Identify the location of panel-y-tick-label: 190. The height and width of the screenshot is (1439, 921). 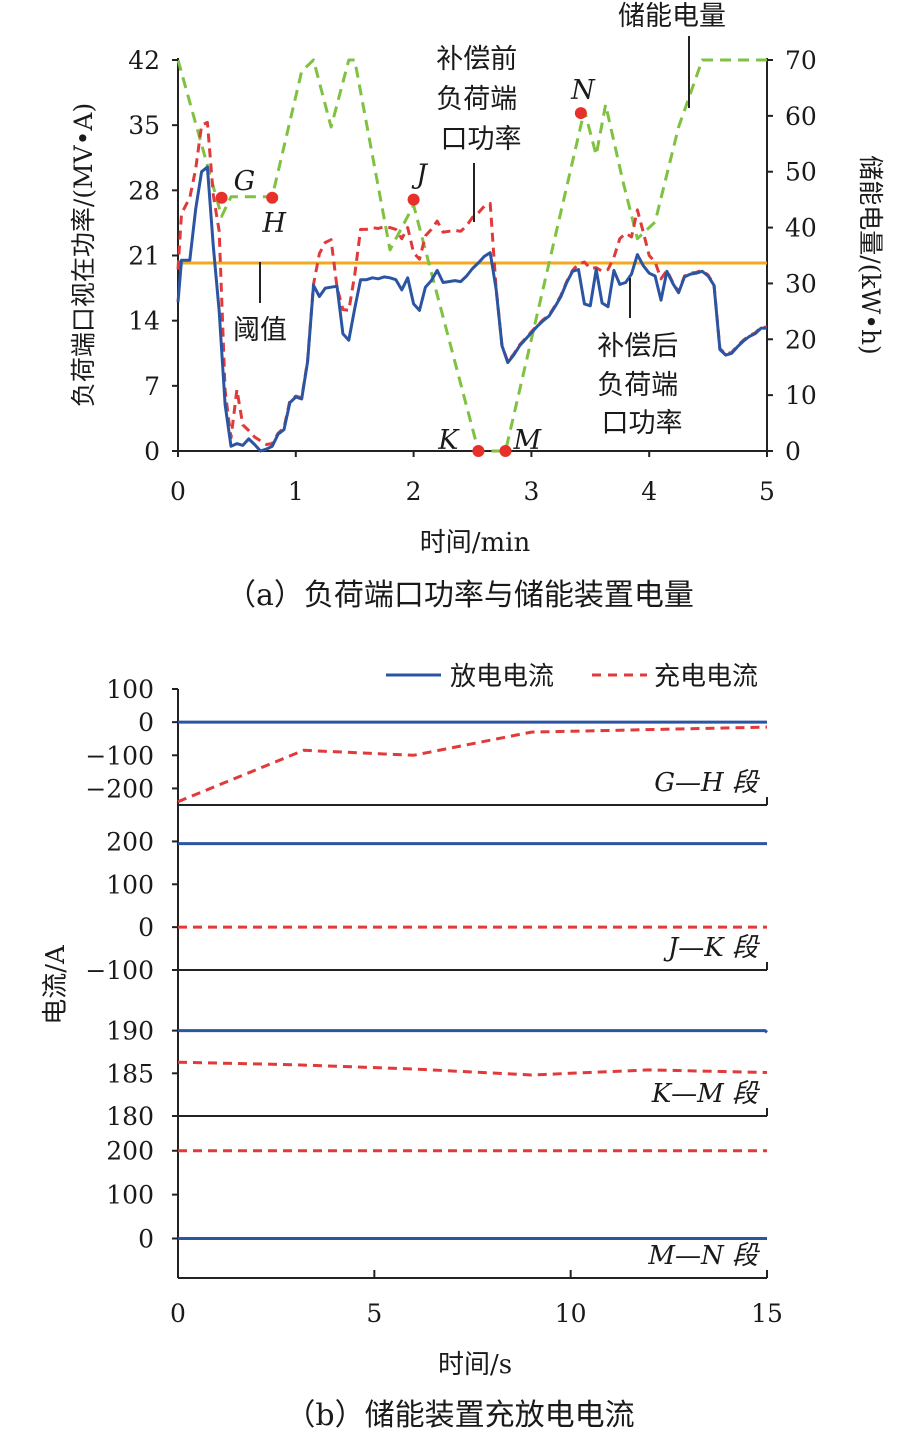
(130, 1031).